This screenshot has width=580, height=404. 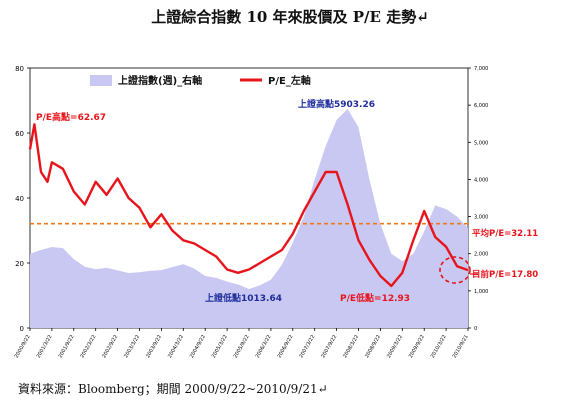 I want to click on x-tick-label: 2010/9/21, so click(x=461, y=346).